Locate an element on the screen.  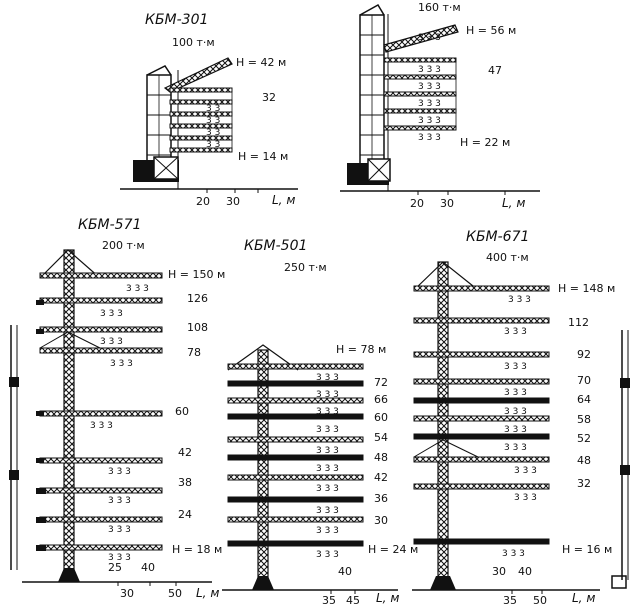
crane-4-height-24: H = 24 м is located at coordinates (393, 549).